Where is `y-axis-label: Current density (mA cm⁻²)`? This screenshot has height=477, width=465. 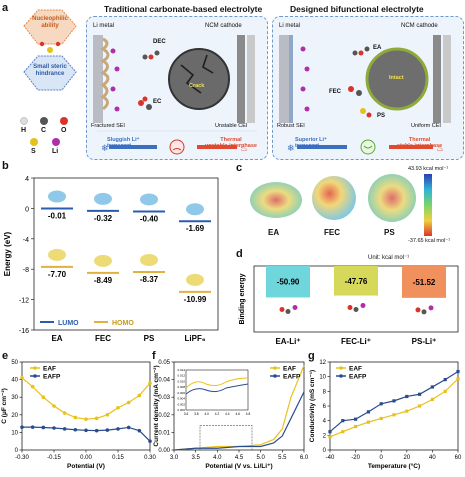
y-axis-label: Current density (mA cm⁻²) is located at coordinates (156, 405).